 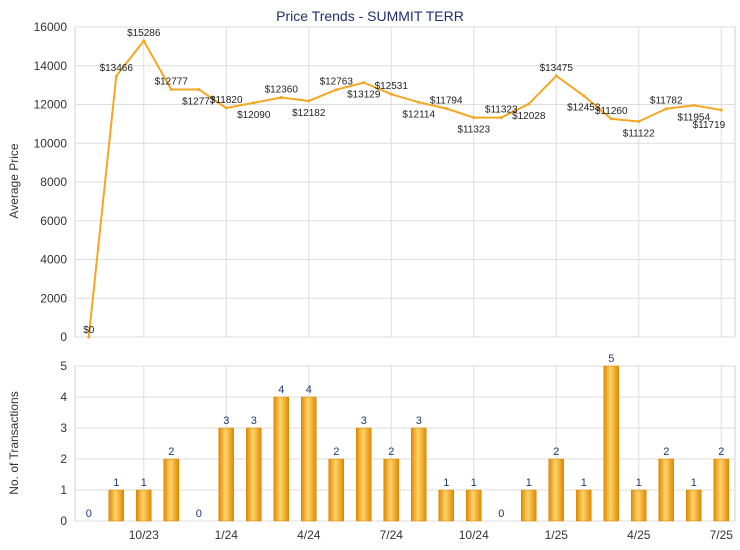 I want to click on price-data-label: $13475, so click(x=557, y=68).